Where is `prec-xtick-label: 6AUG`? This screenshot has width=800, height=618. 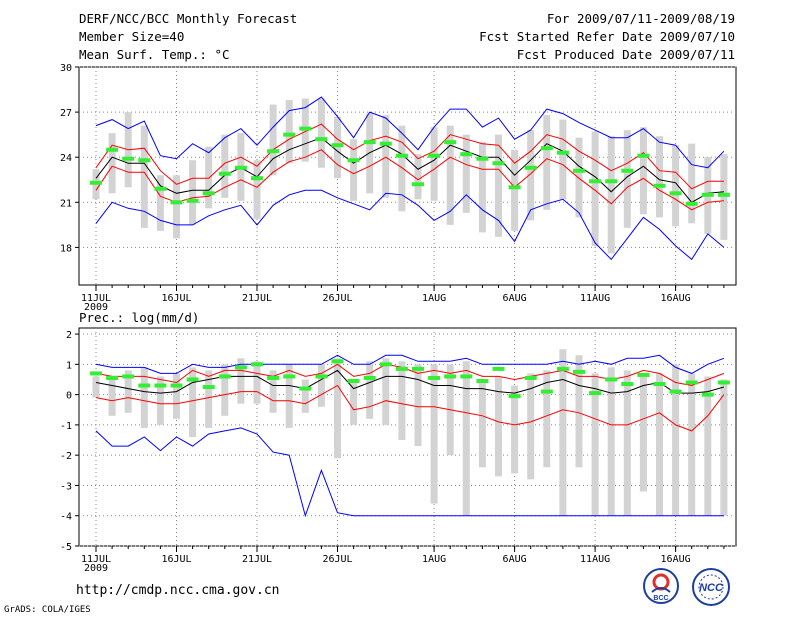
prec-xtick-label: 6AUG is located at coordinates (515, 559).